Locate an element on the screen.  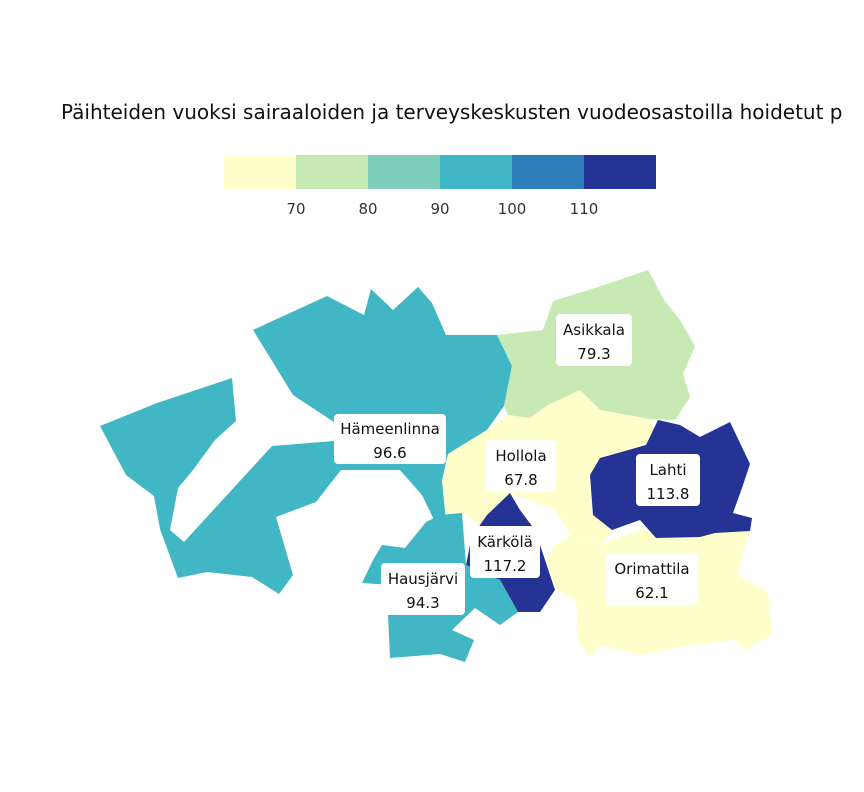
label-orimattila: Orimattila 62.1 is located at coordinates (652, 579).